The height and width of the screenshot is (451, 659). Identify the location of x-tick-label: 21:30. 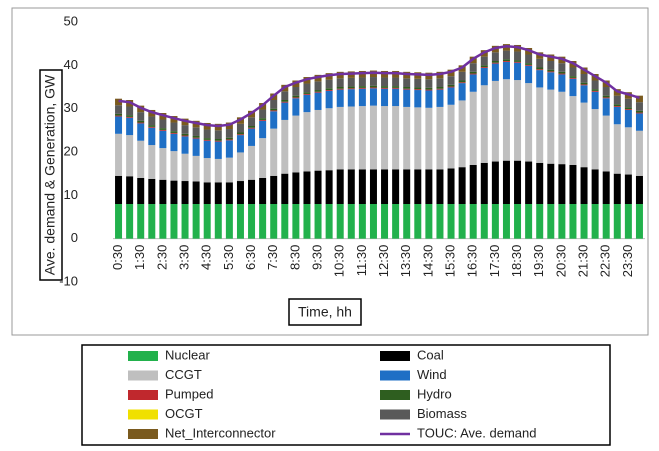
(582, 261).